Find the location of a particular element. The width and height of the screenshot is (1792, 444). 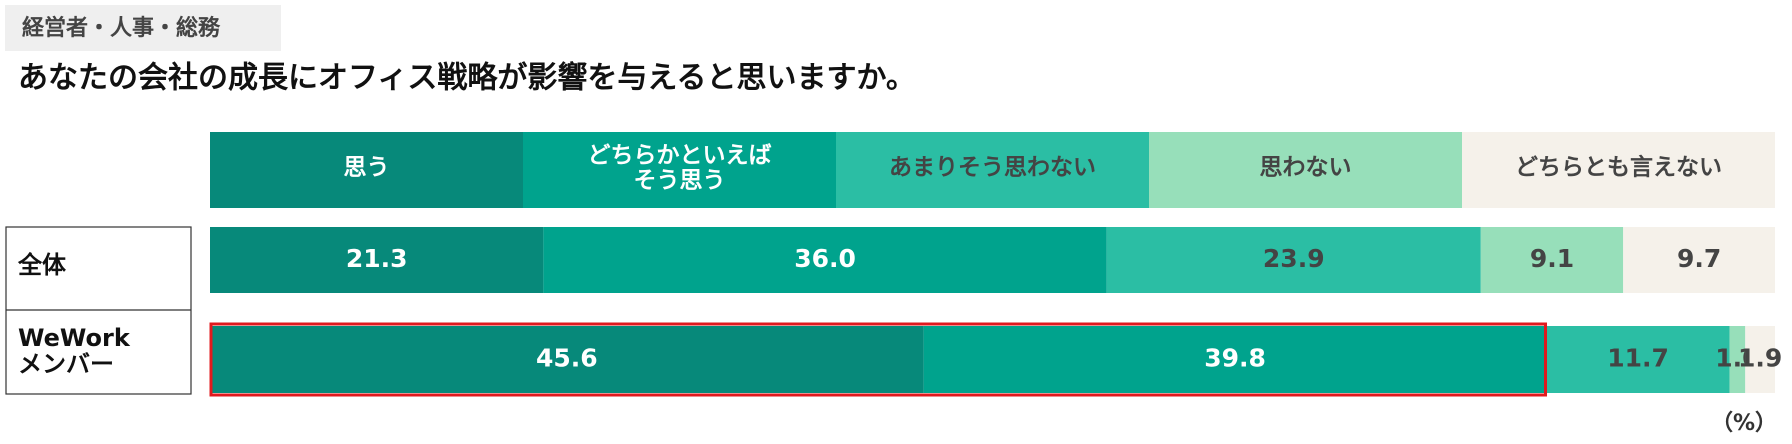

value-label: 39.8 is located at coordinates (1235, 358).